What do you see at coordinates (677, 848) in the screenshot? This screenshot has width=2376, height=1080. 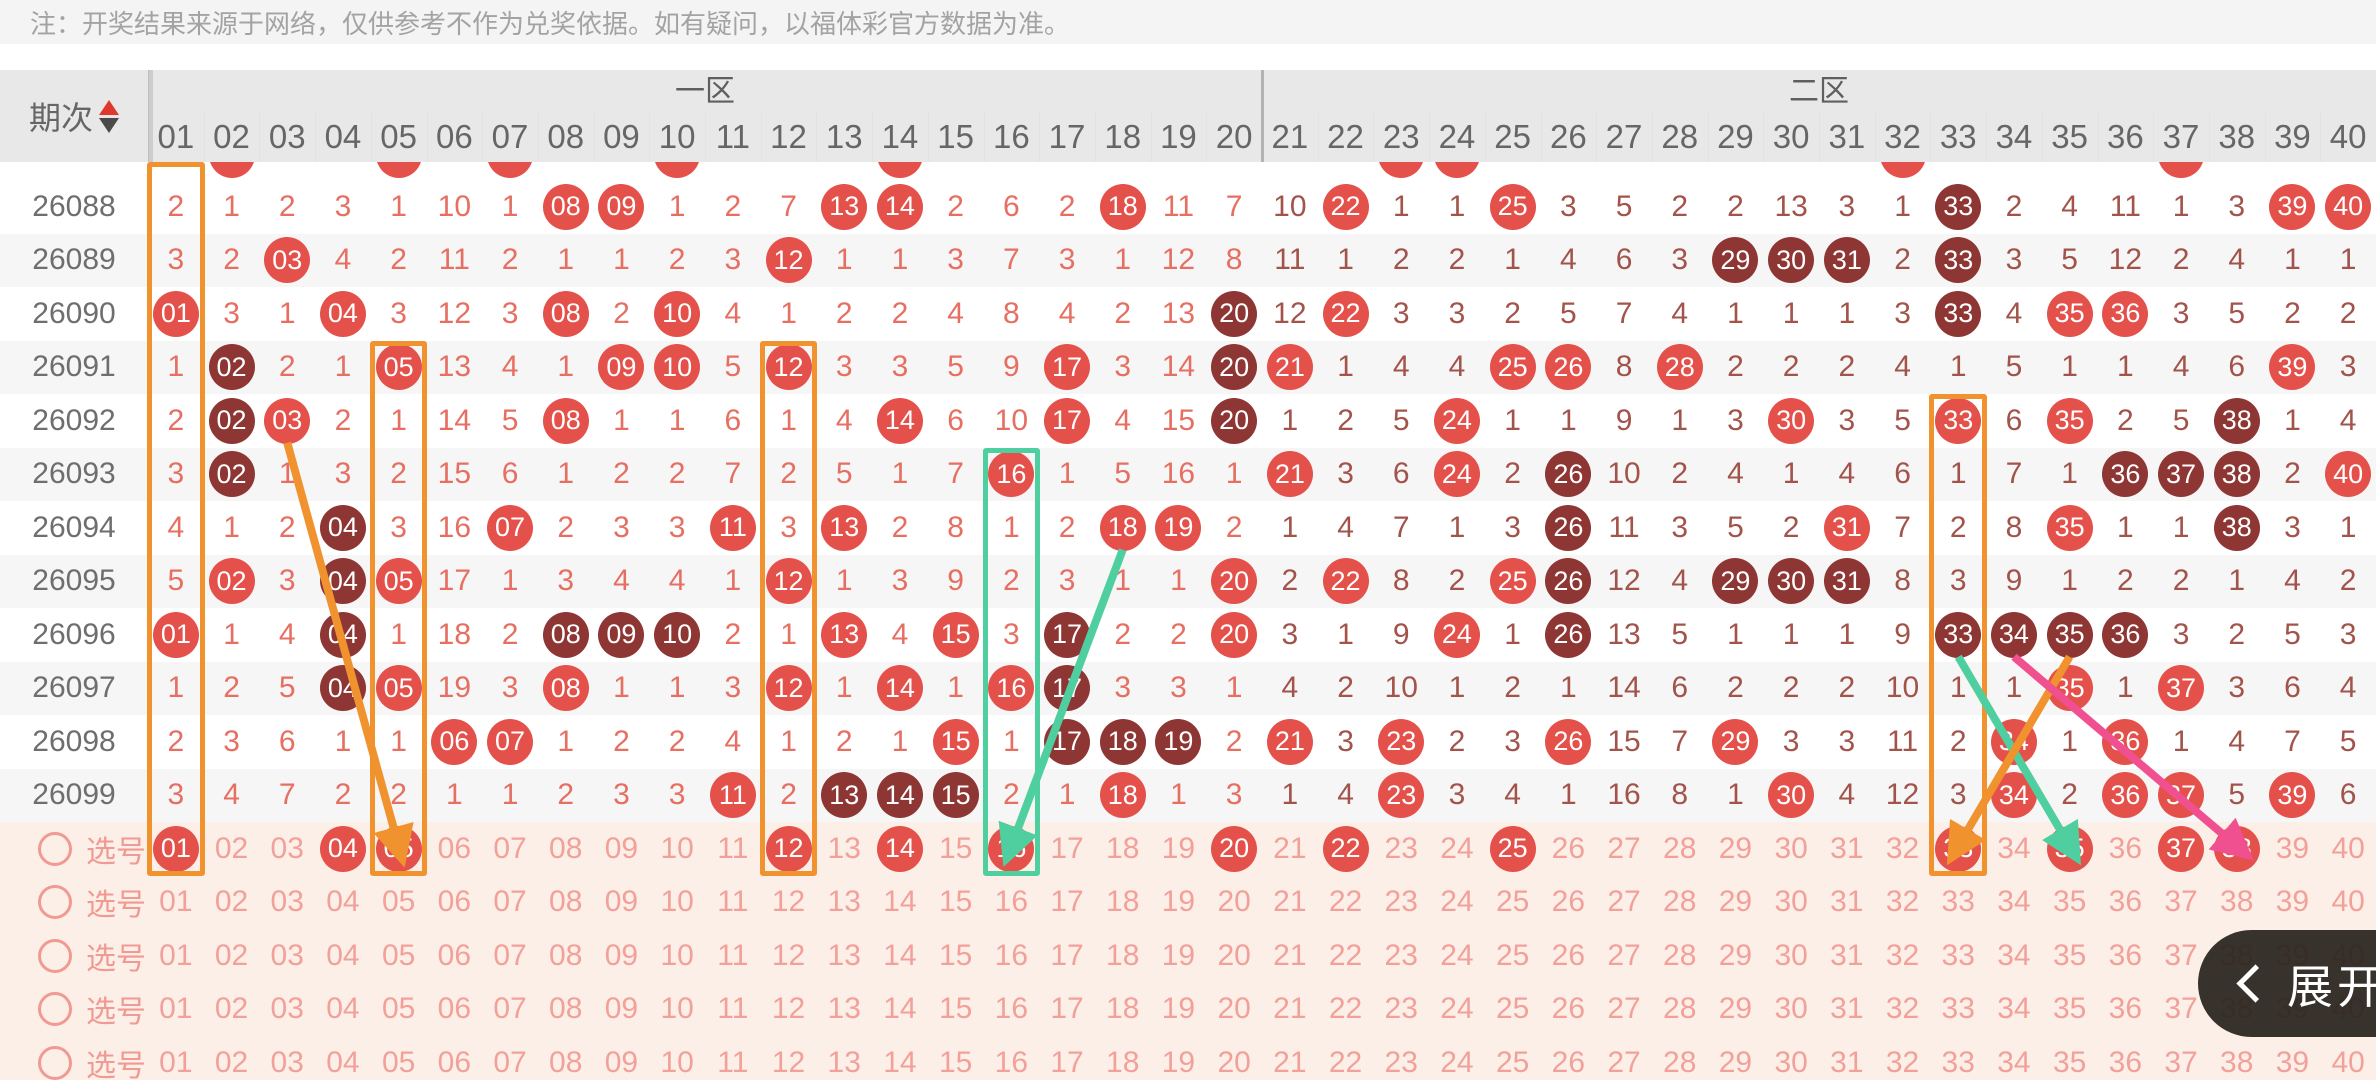 I see `select-number: 10` at bounding box center [677, 848].